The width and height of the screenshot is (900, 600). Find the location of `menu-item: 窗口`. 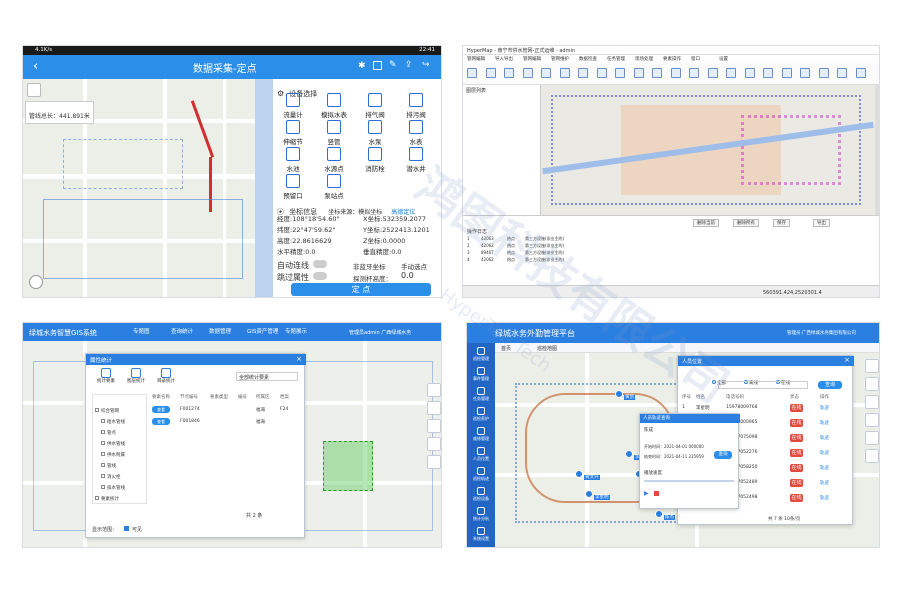

menu-item: 窗口 is located at coordinates (695, 59).